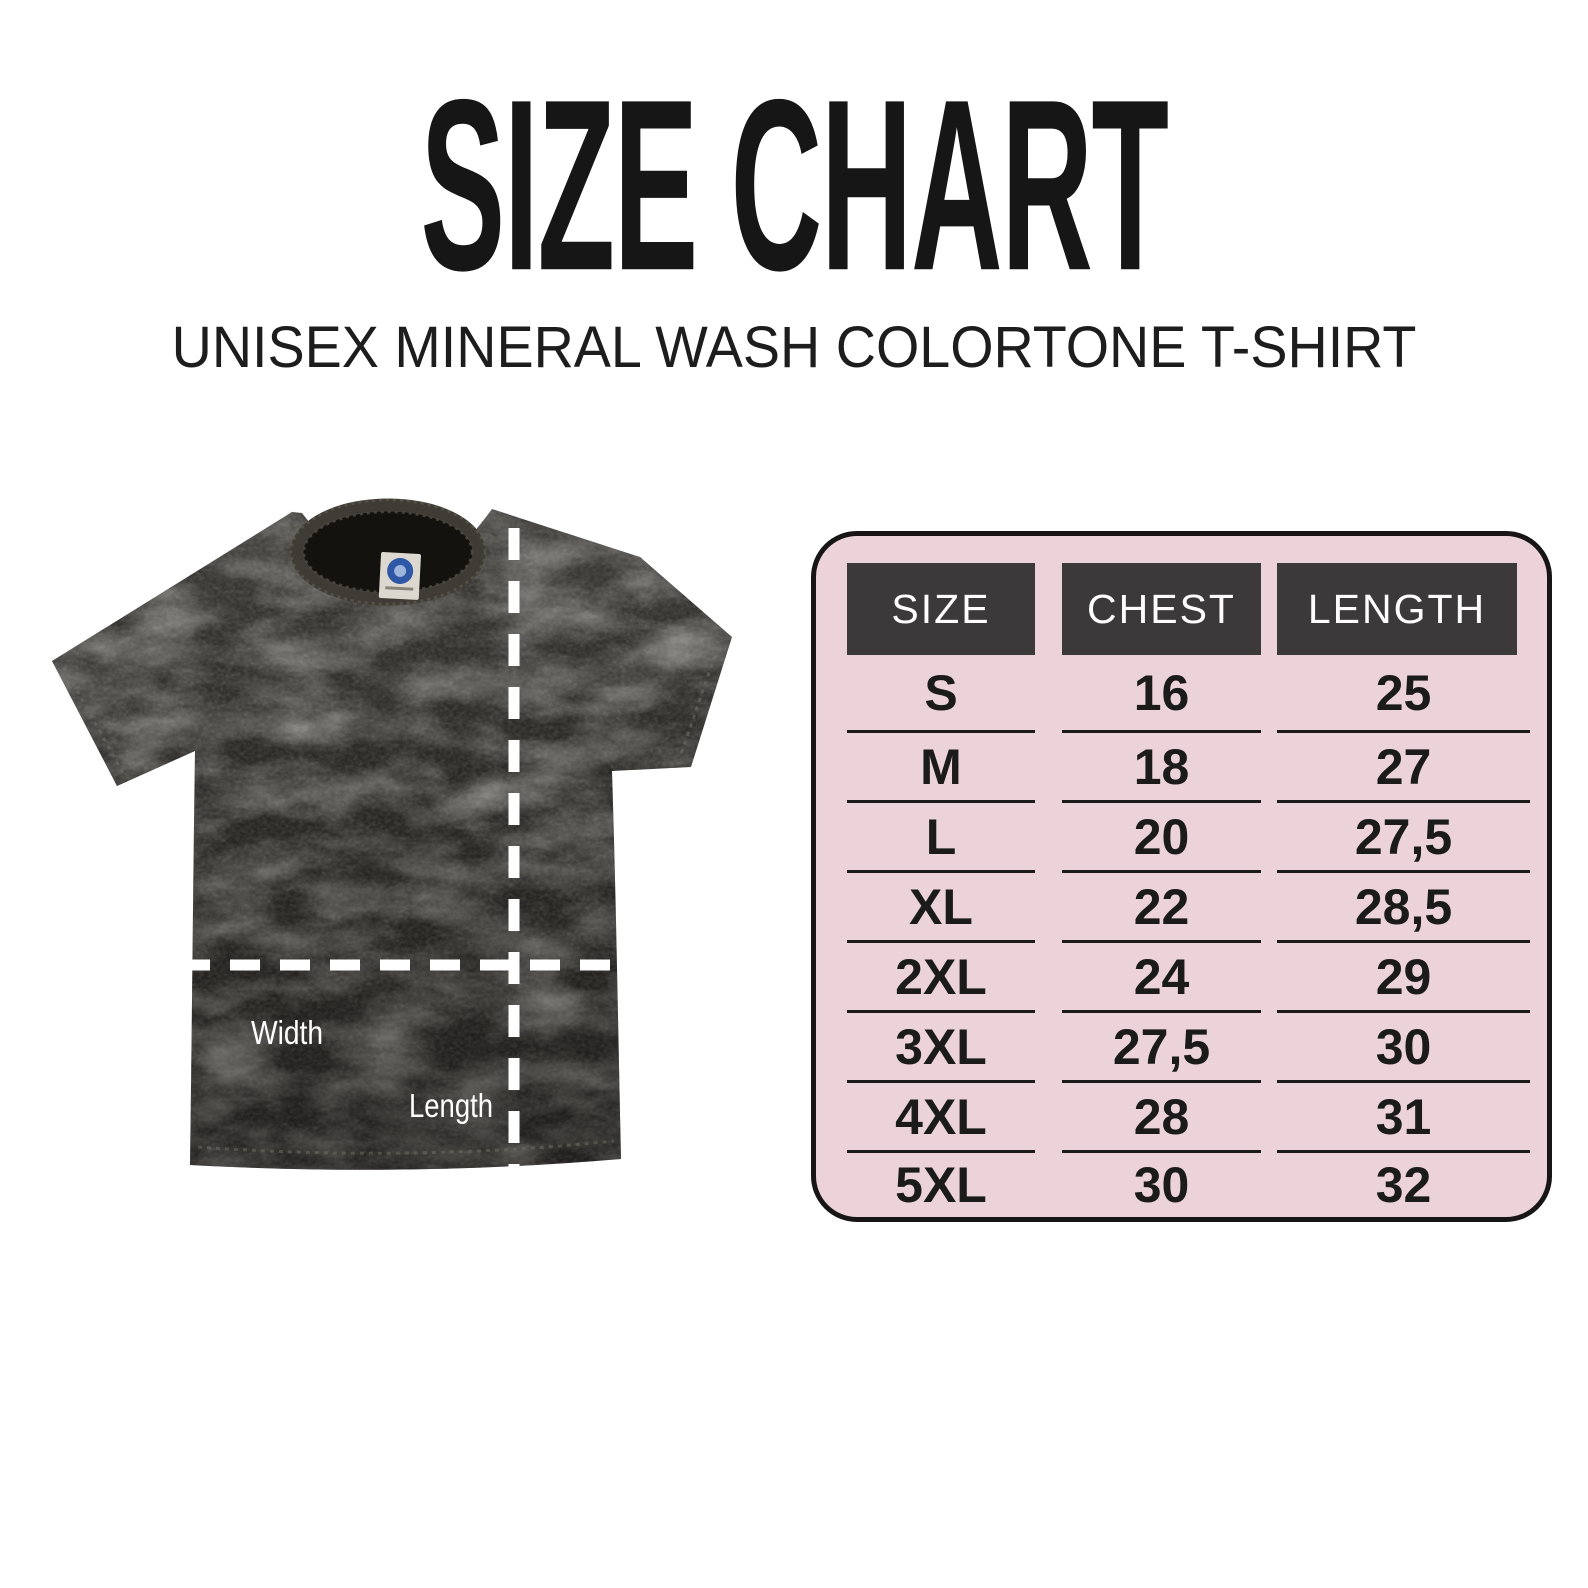 The height and width of the screenshot is (1588, 1588). What do you see at coordinates (451, 1105) in the screenshot?
I see `length-label: Length` at bounding box center [451, 1105].